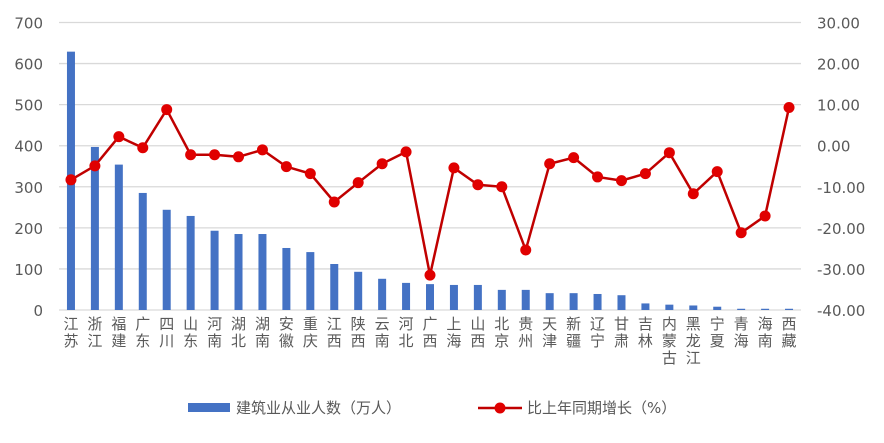 Image resolution: width=884 pixels, height=443 pixels. I want to click on left-axis-tick: 100, so click(28, 270).